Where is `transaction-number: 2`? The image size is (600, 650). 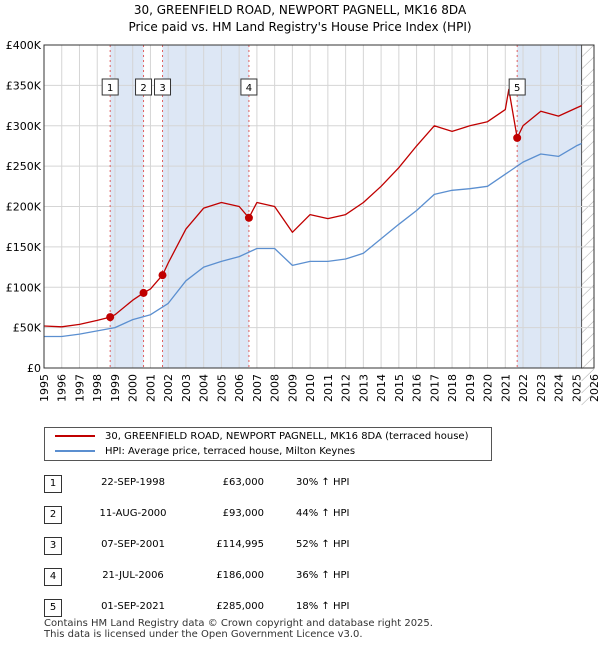
transaction-number: 2 is located at coordinates (53, 515).